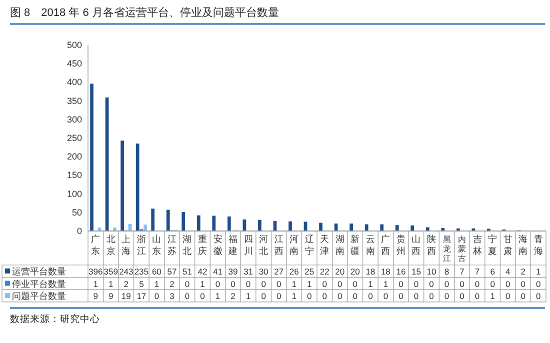 Image resolution: width=550 pixels, height=343 pixels. What do you see at coordinates (279, 245) in the screenshot?
I see `x-tick-label: 江西` at bounding box center [279, 245].